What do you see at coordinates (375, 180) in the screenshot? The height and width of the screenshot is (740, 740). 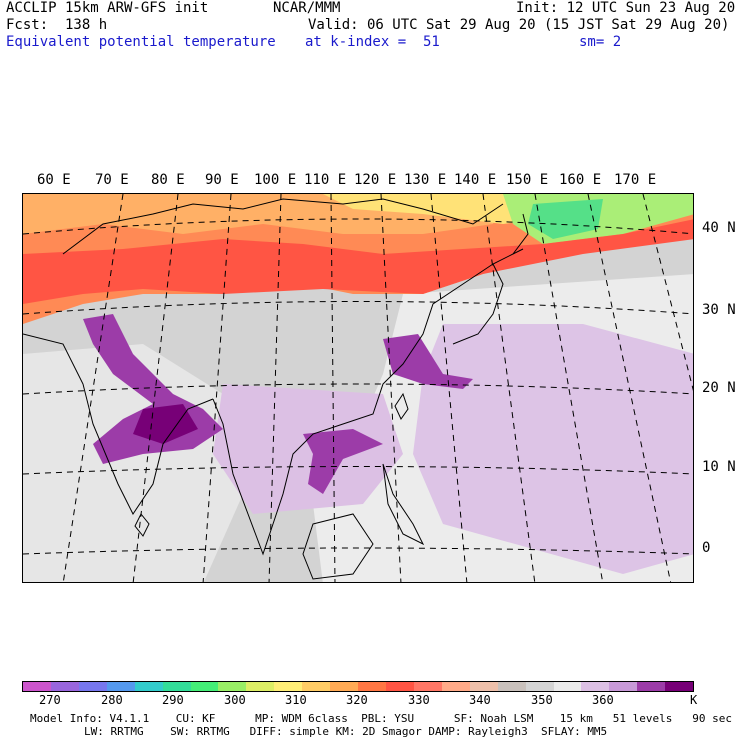 I see `lon-label-120e: 120 E` at bounding box center [375, 180].